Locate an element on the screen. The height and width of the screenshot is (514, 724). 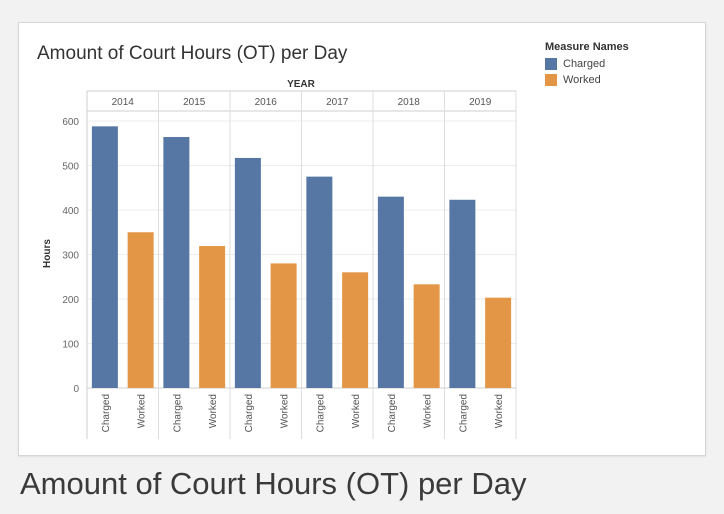
page-caption: Amount of Court Hours (OT) per Day is located at coordinates (273, 483).